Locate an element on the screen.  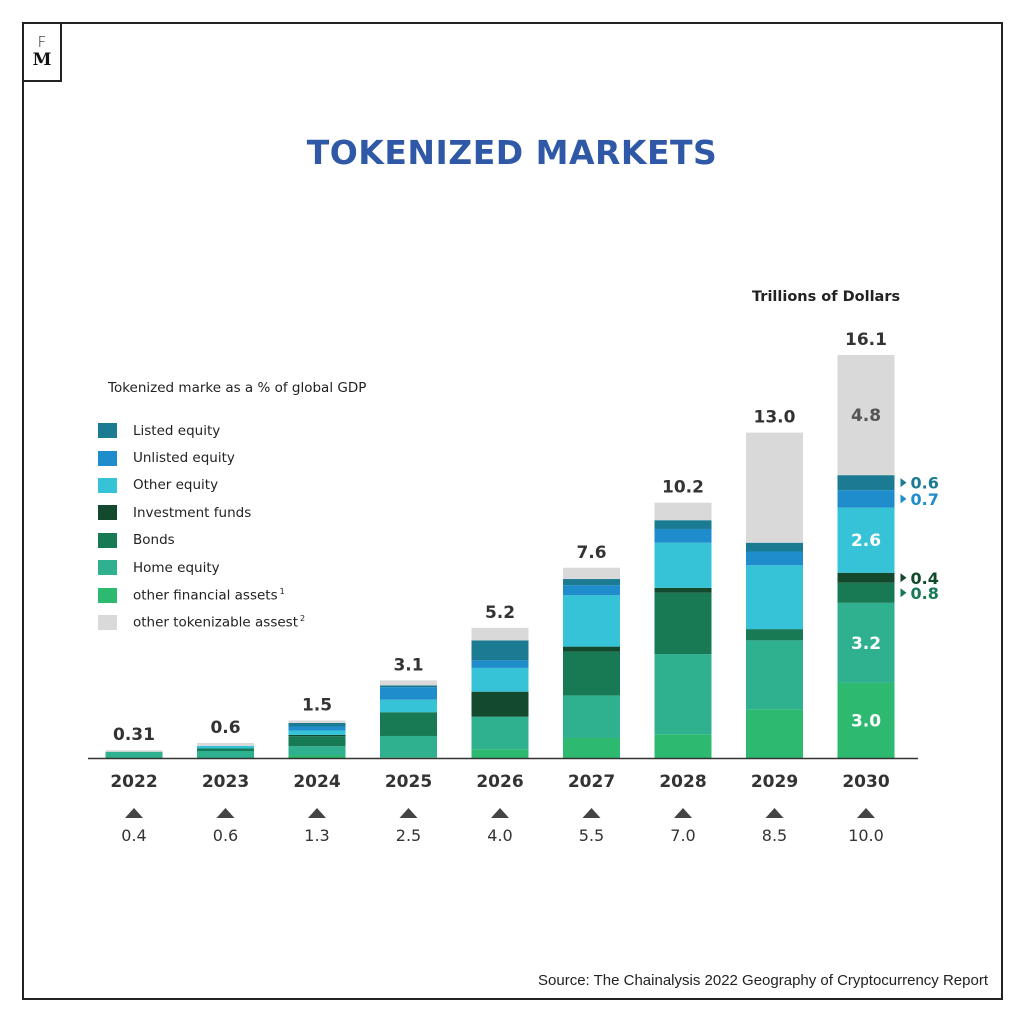
units-label: Trillions of Dollars is located at coordinates (826, 297).